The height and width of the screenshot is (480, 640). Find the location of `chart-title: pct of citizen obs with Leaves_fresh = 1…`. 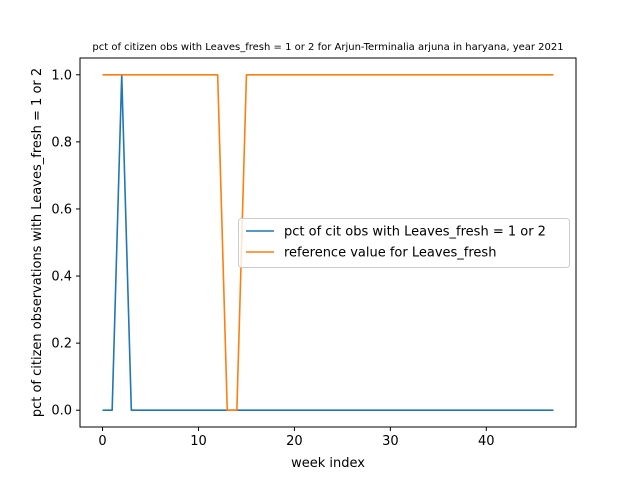

chart-title: pct of citizen obs with Leaves_fresh = 1… is located at coordinates (327, 47).